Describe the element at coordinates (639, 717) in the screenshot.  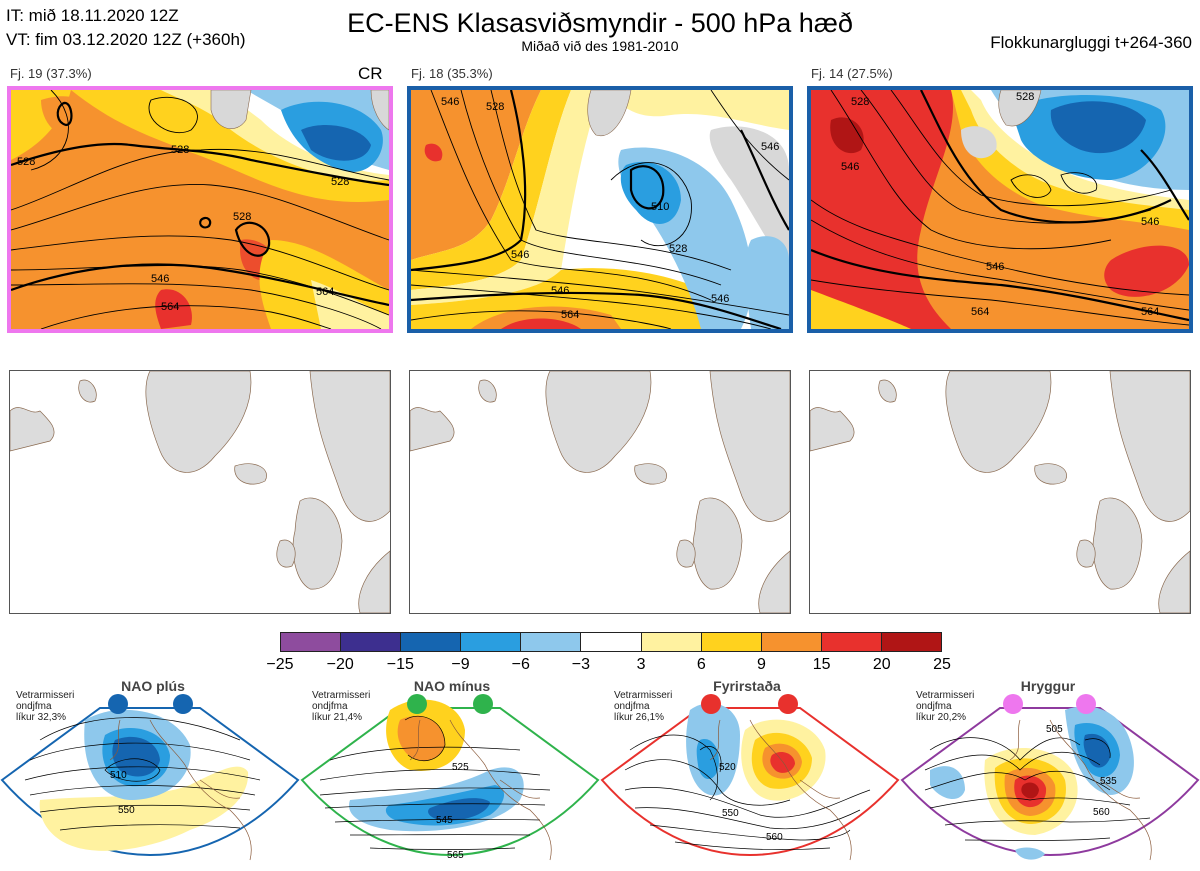
I see `regime-note-line: líkur 26,1%` at that location.